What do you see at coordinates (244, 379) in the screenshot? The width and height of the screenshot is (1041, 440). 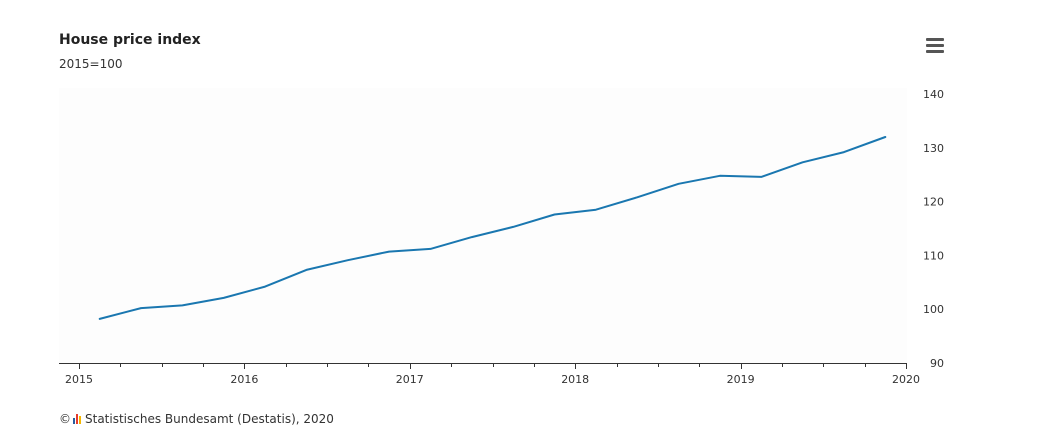 I see `x-tick-label: 2016` at bounding box center [244, 379].